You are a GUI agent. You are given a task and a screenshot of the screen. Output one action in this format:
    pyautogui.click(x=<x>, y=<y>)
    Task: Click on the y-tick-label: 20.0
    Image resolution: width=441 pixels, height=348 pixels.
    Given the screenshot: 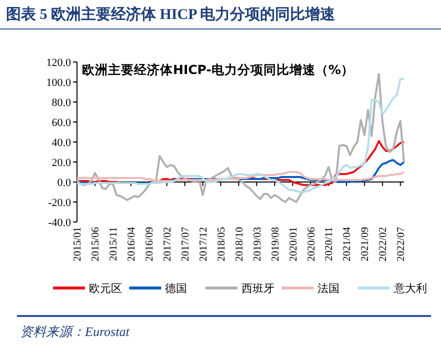 What is the action you would take?
    pyautogui.click(x=62, y=162)
    